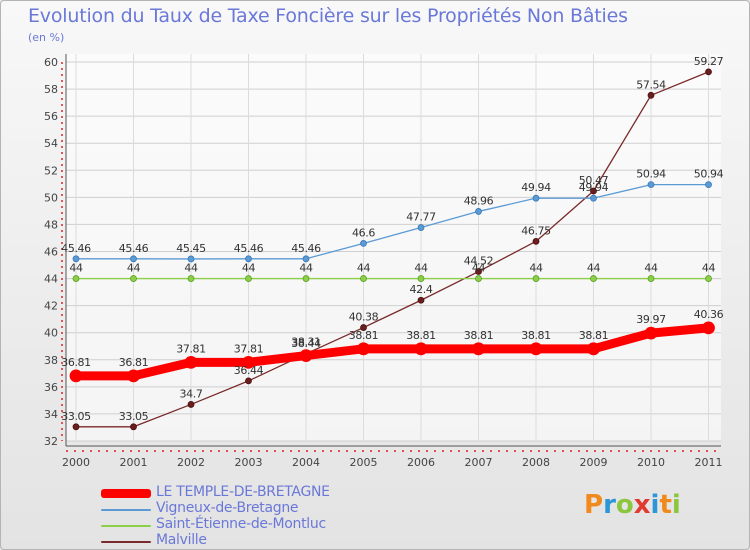 The image size is (750, 550). I want to click on data-label: 50.47, so click(594, 180).